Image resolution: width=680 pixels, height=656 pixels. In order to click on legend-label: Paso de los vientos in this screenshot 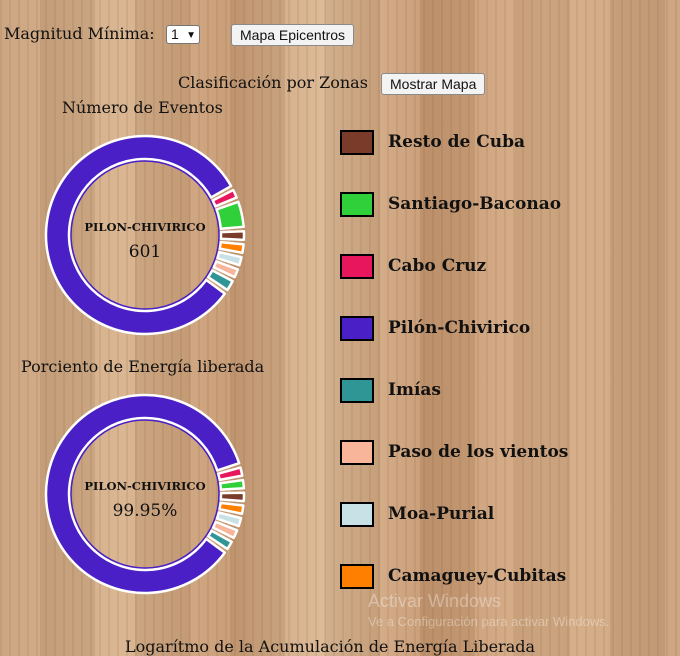, I will do `click(478, 452)`.